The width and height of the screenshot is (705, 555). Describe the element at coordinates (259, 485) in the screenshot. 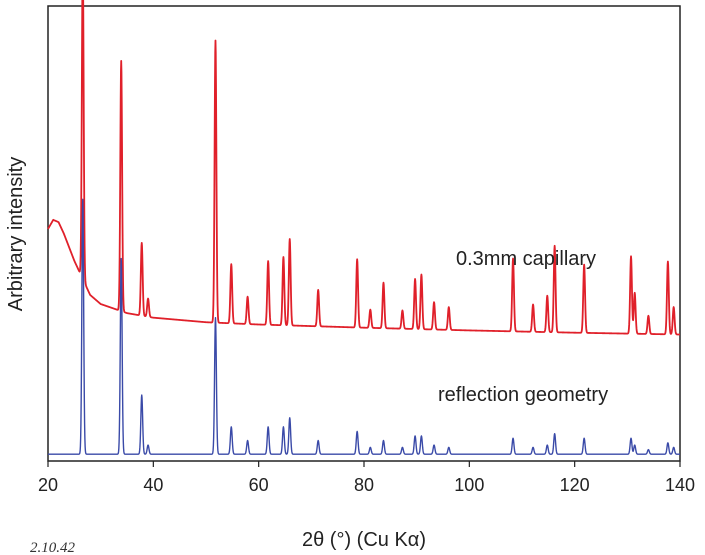

I see `x-tick-label: 60` at that location.